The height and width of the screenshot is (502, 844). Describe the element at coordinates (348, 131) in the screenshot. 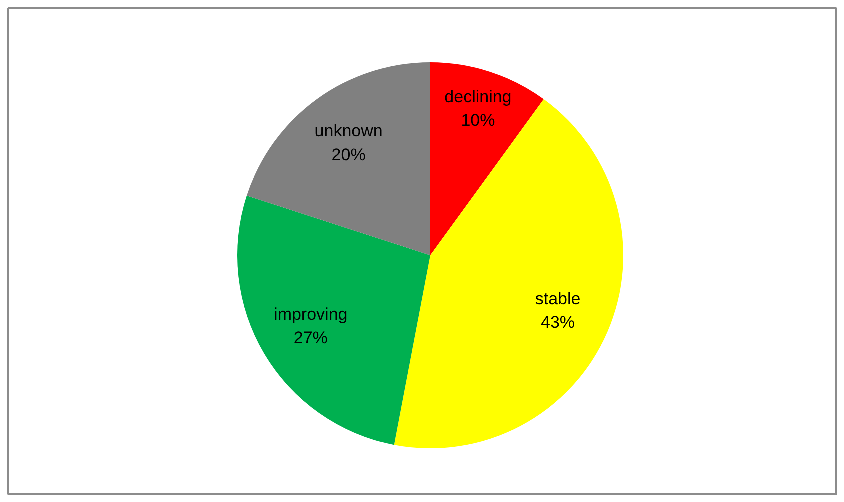

I see `slice-label: unknown` at that location.